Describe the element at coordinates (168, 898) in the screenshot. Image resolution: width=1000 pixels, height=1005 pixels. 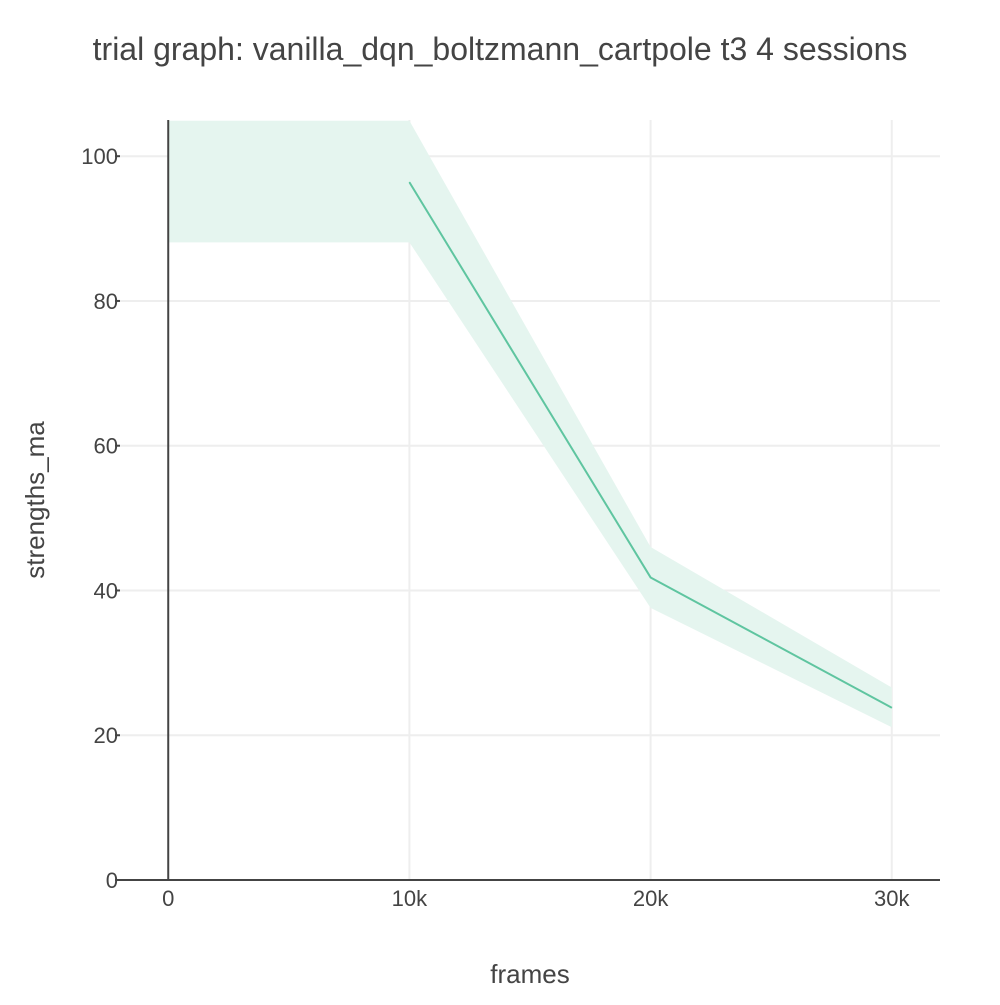
I see `x-tick-label: 0` at that location.